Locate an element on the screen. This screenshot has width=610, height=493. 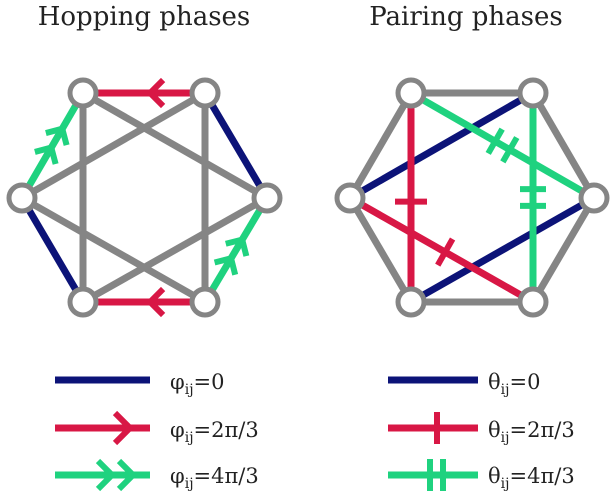
hopping-arrow-bottom is located at coordinates (155, 302).